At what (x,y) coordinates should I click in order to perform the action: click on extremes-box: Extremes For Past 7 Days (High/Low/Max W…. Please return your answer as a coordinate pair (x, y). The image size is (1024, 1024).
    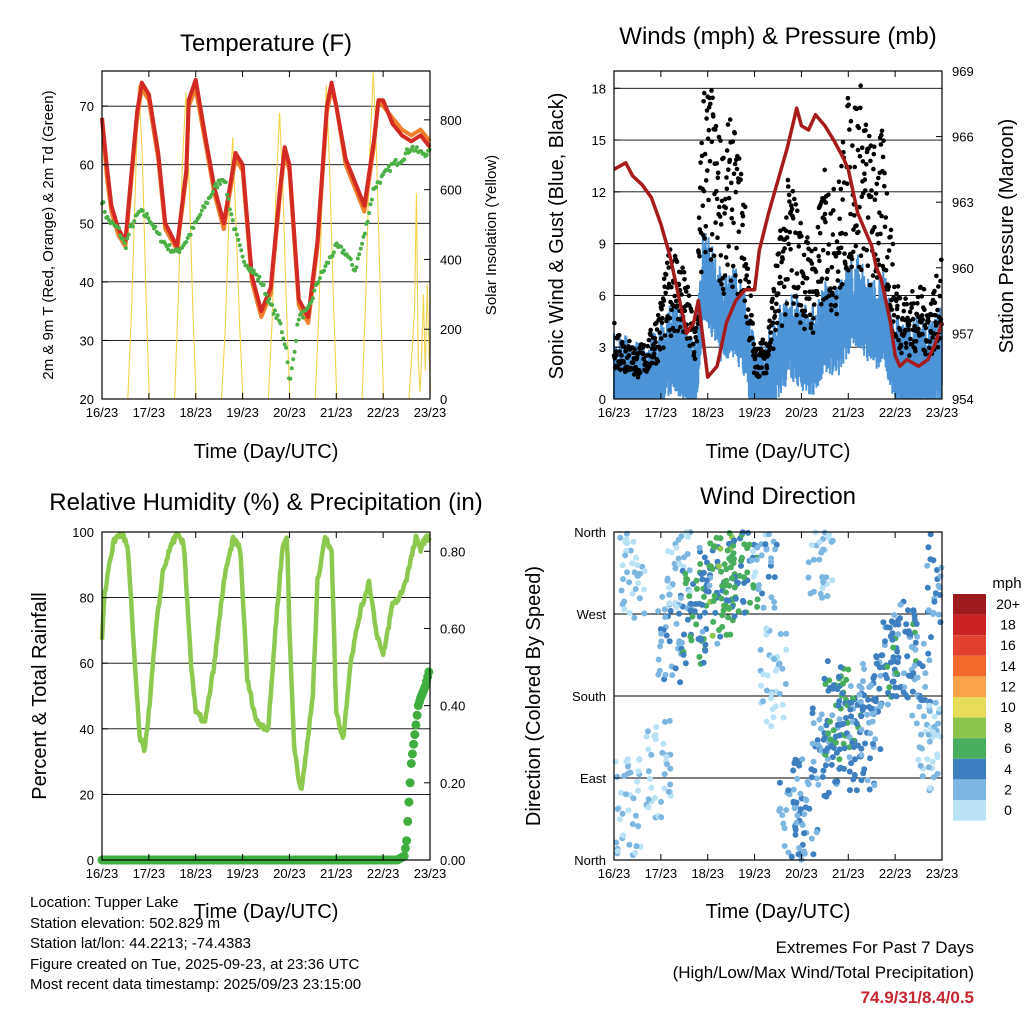
    Looking at the image, I should click on (823, 972).